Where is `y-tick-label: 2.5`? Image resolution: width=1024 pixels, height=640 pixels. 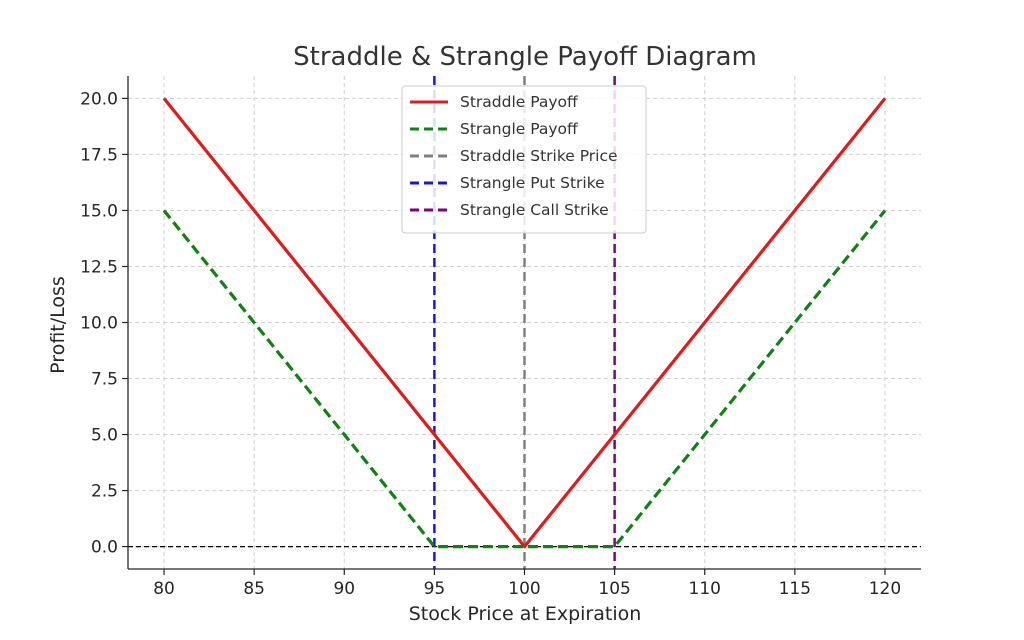 y-tick-label: 2.5 is located at coordinates (104, 492).